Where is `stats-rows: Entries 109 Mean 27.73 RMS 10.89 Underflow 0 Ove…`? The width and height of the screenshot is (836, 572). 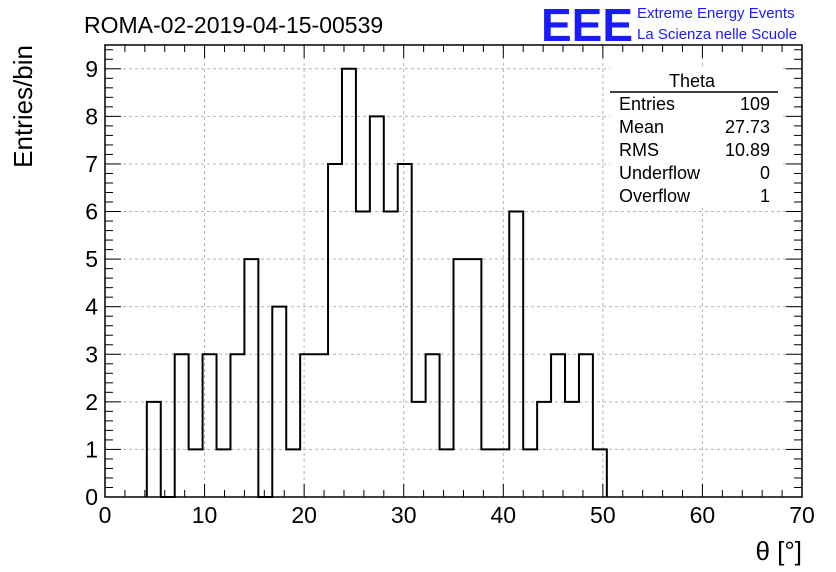
stats-rows: Entries 109 Mean 27.73 RMS 10.89 Underflow 0 Ove… is located at coordinates (694, 150).